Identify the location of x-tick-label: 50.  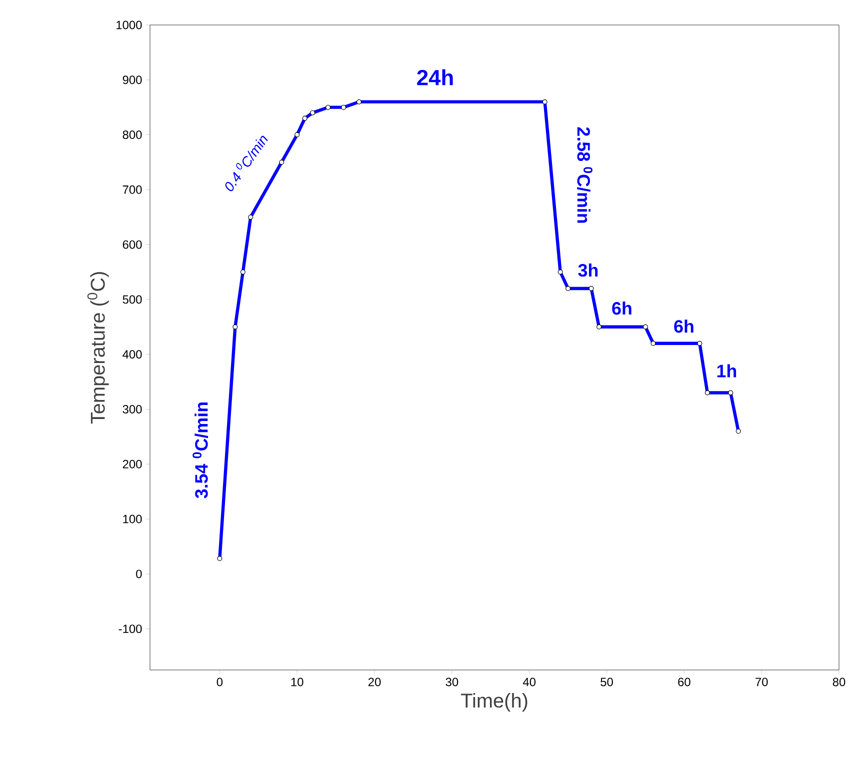
(606, 682).